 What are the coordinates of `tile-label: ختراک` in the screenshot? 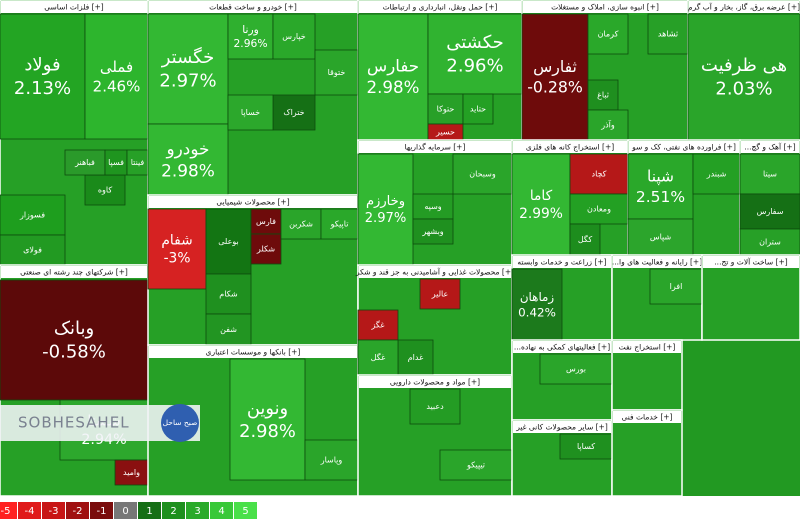 It's located at (293, 112).